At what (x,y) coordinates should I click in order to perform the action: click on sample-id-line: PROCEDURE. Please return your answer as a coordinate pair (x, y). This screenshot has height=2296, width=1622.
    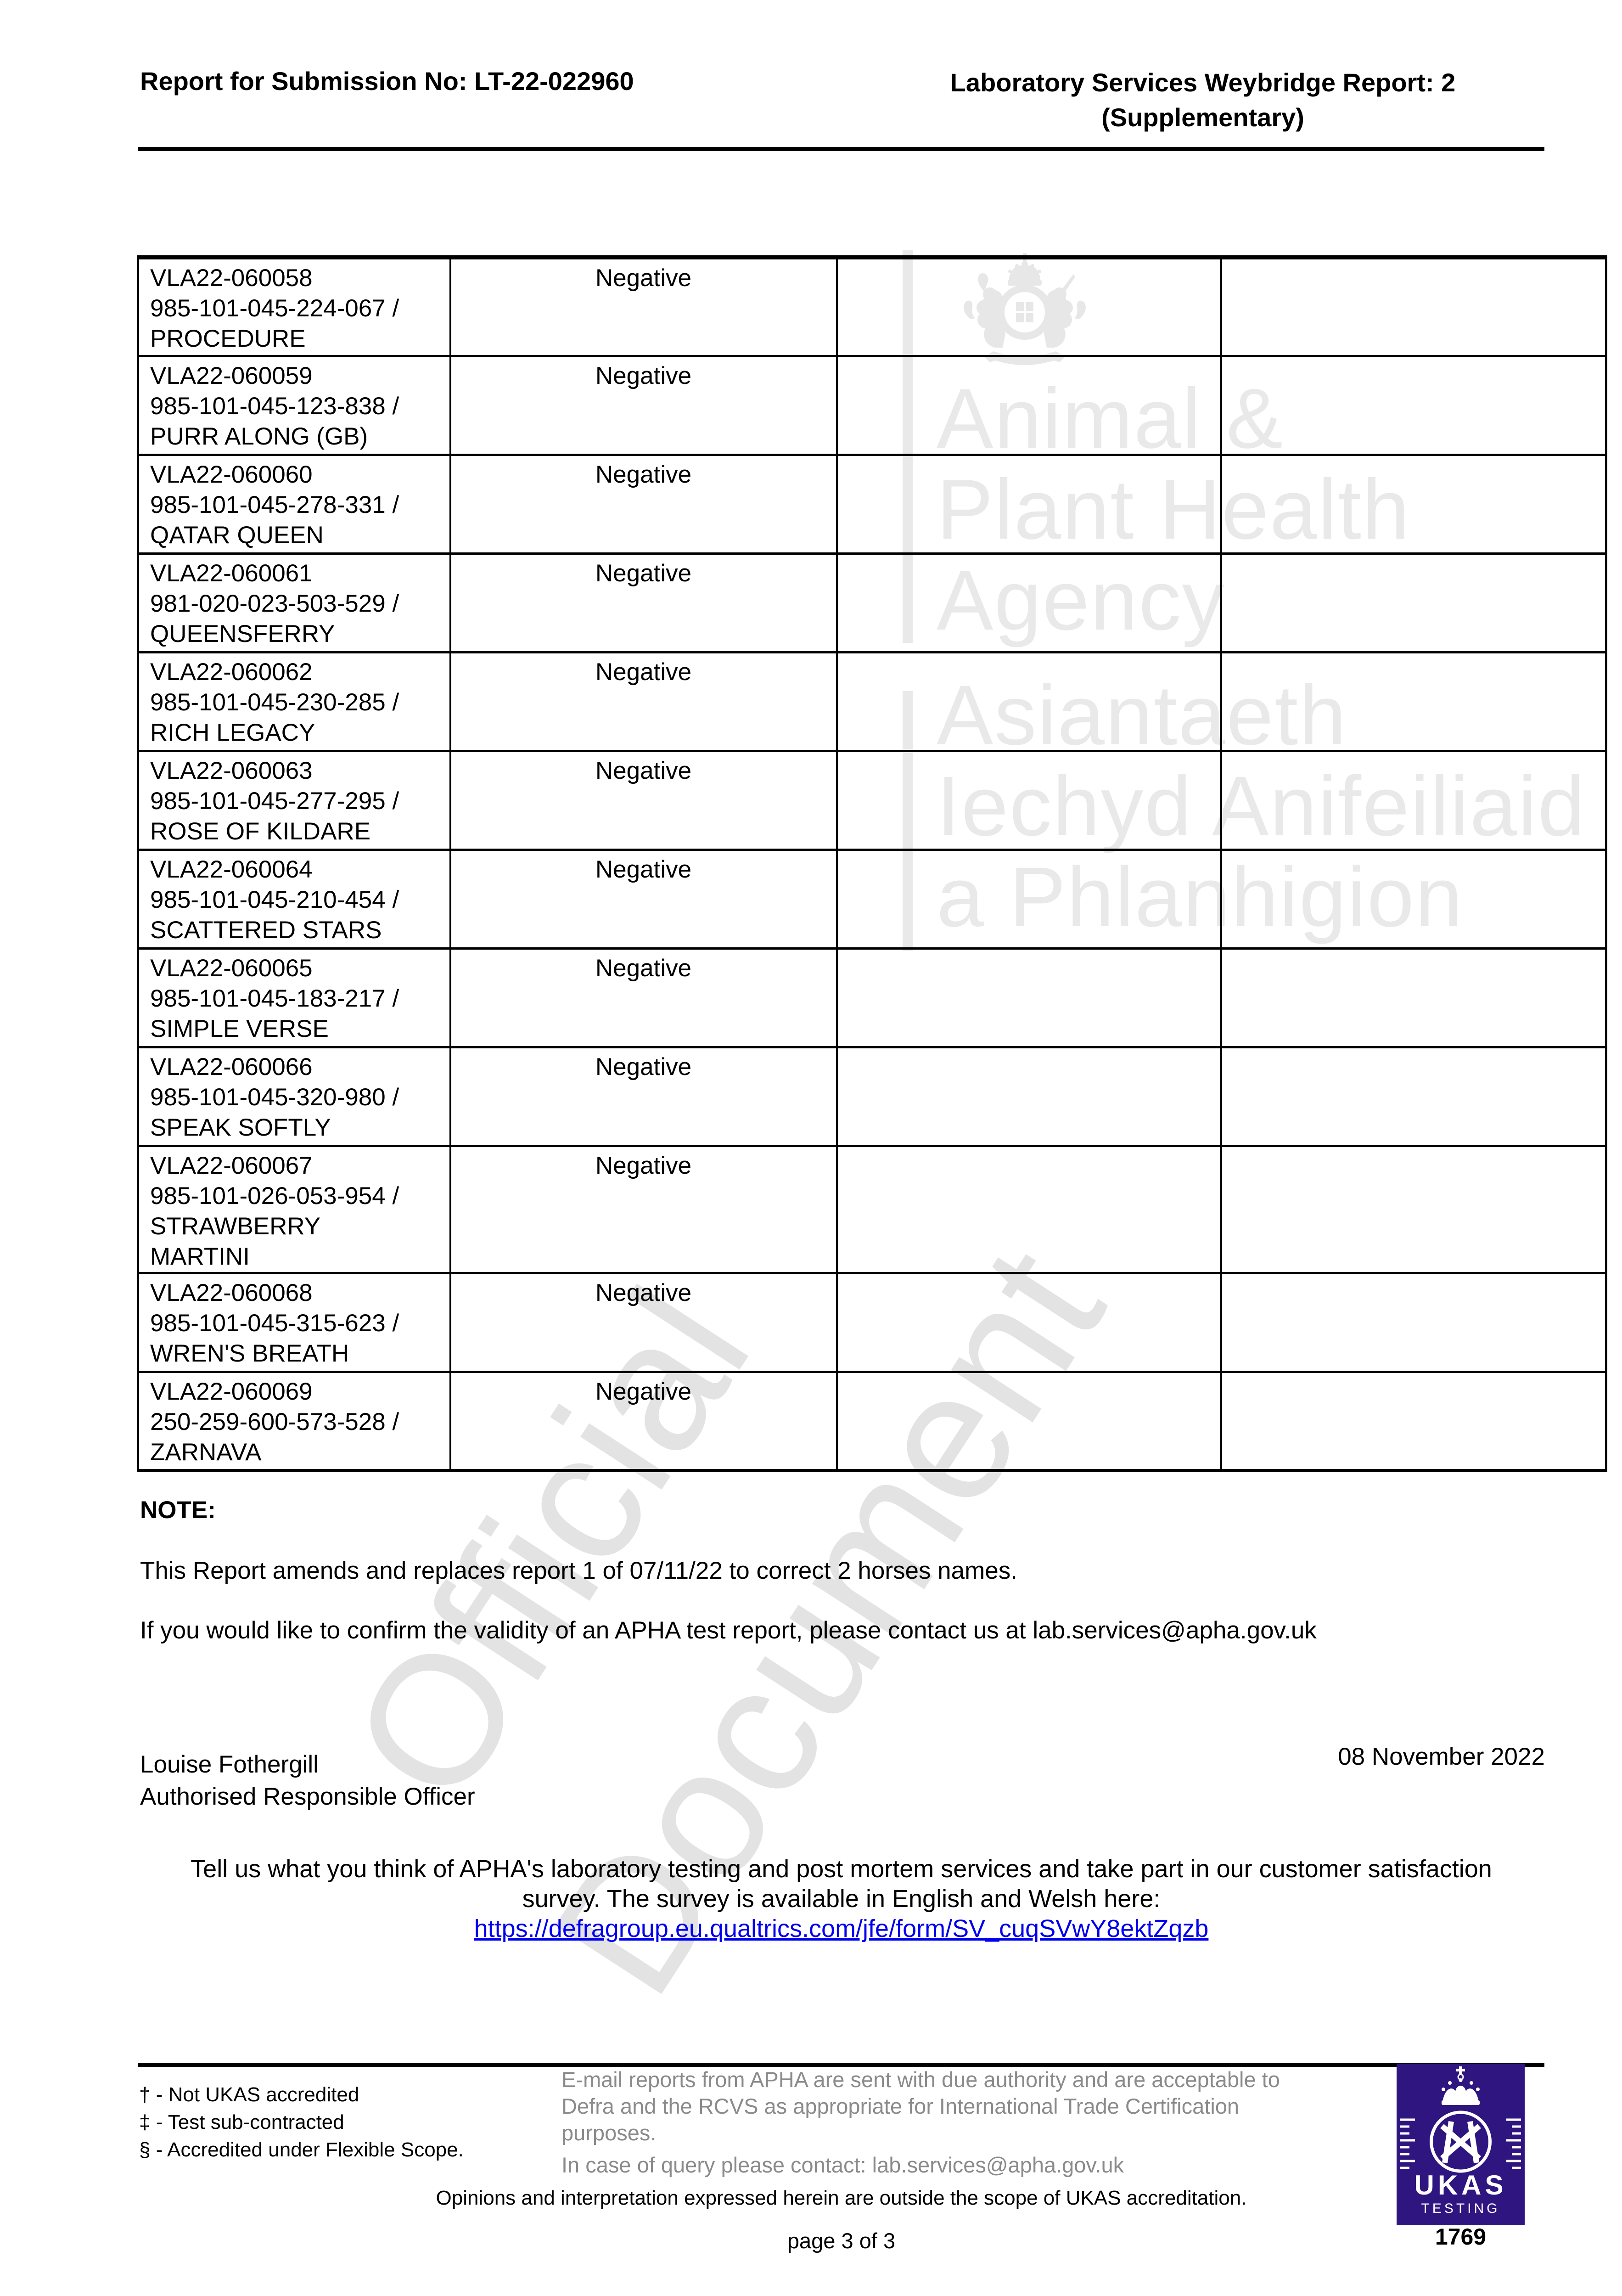
    Looking at the image, I should click on (228, 338).